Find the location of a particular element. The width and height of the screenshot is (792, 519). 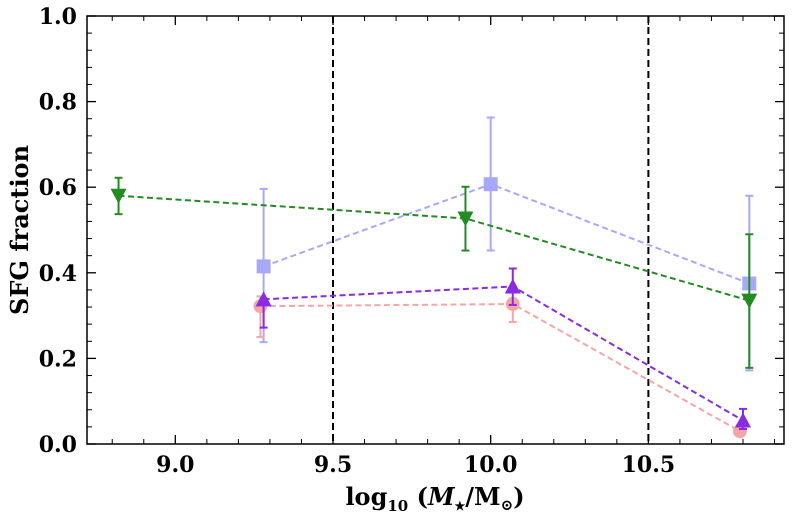

x-axis-label: log10 (M★/M⊙) is located at coordinates (434, 498).